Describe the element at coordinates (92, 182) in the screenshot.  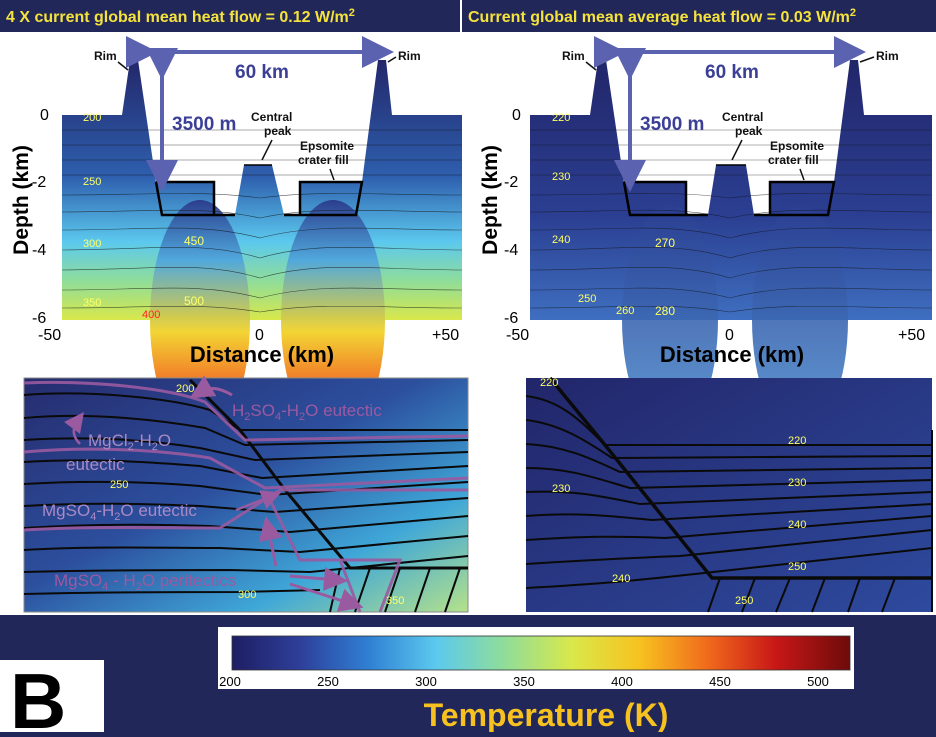
I see `left-temp-250: 250` at that location.